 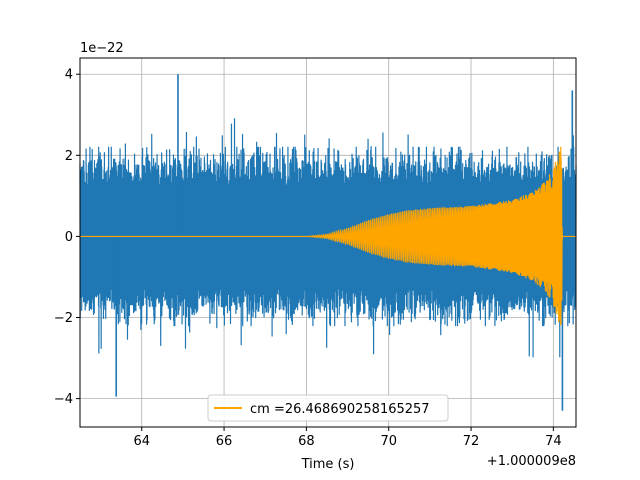 What do you see at coordinates (388, 441) in the screenshot?
I see `x-tick-label: 70` at bounding box center [388, 441].